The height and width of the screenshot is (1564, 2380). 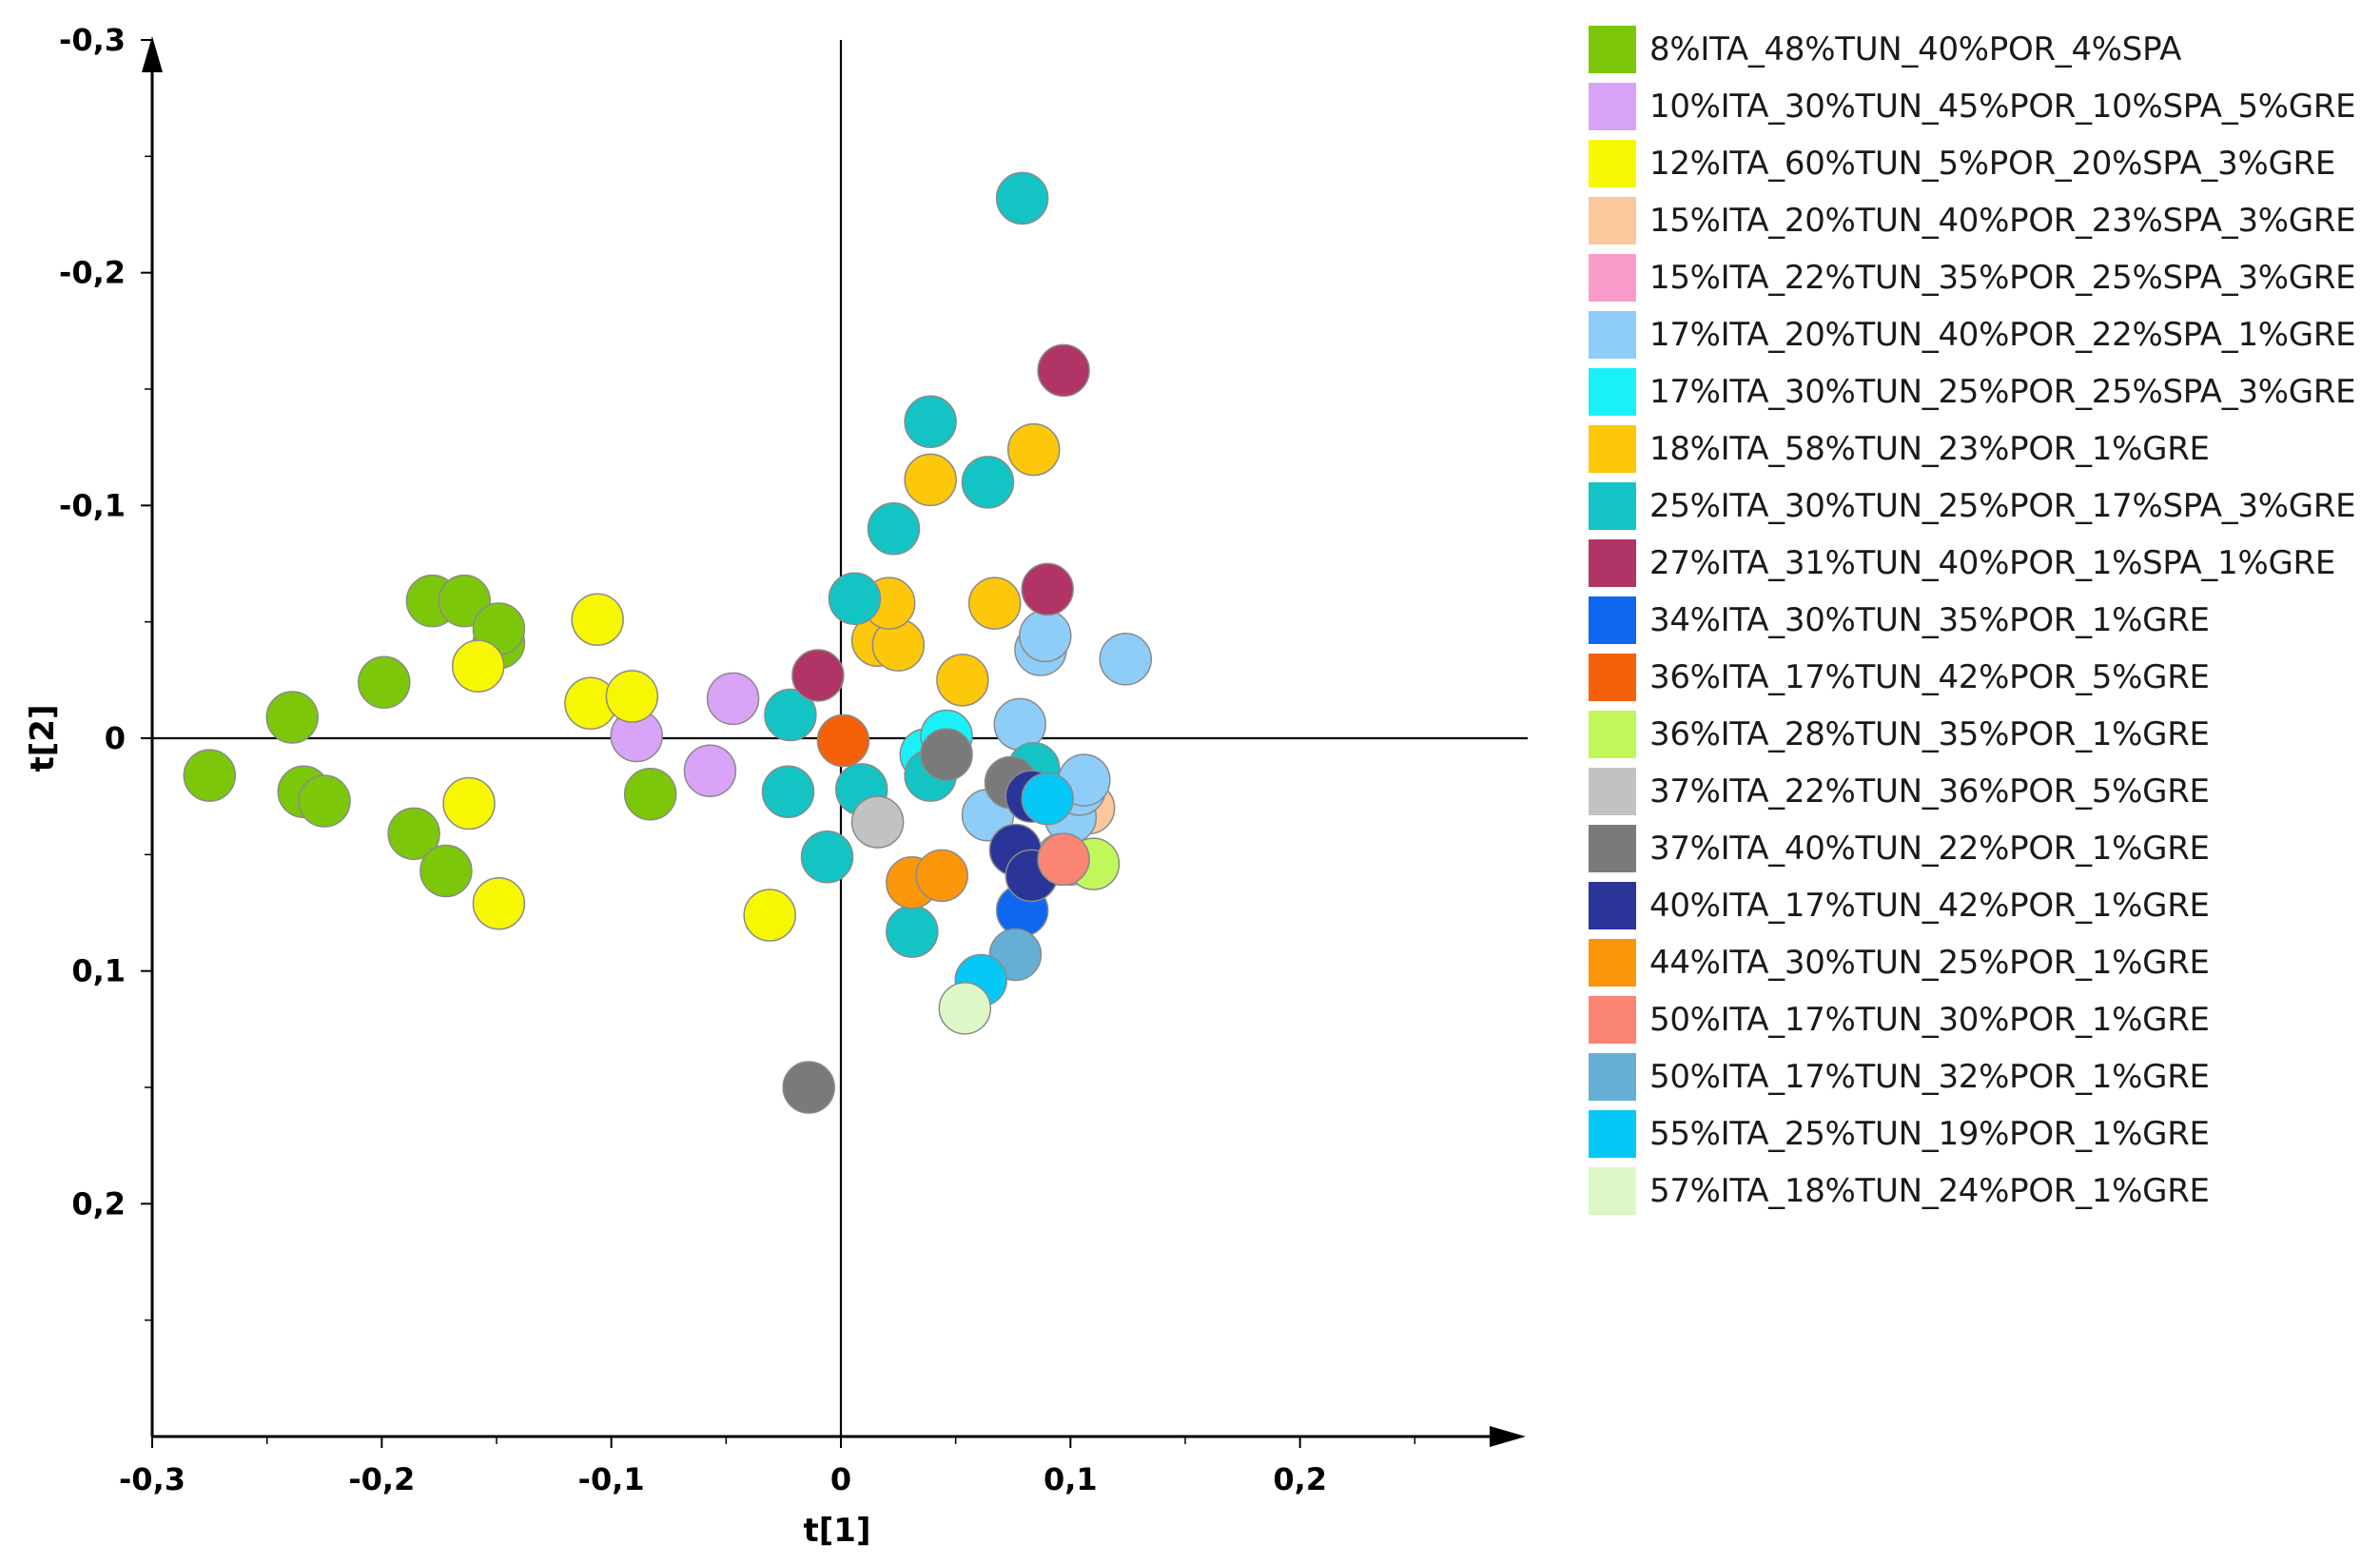 I want to click on y-tick-label: -0,1, so click(x=92, y=505).